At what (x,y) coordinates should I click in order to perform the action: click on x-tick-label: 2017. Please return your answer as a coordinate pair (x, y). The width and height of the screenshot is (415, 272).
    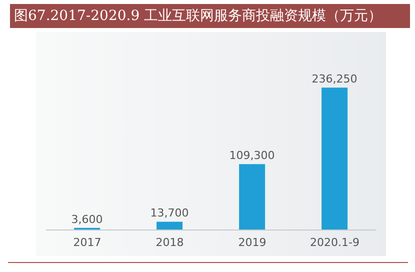
    Looking at the image, I should click on (87, 242).